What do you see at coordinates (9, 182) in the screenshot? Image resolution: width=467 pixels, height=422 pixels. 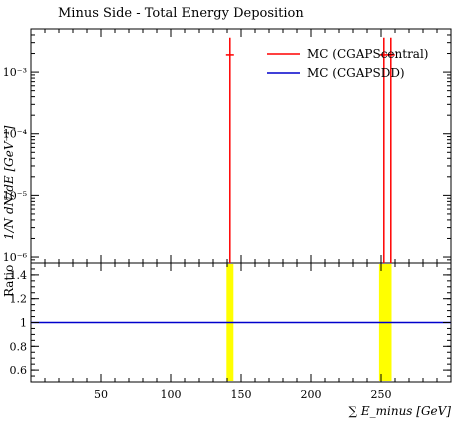 I see `main-y-axis-label: 1/N dN/dE [GeV⁻¹]` at bounding box center [9, 182].